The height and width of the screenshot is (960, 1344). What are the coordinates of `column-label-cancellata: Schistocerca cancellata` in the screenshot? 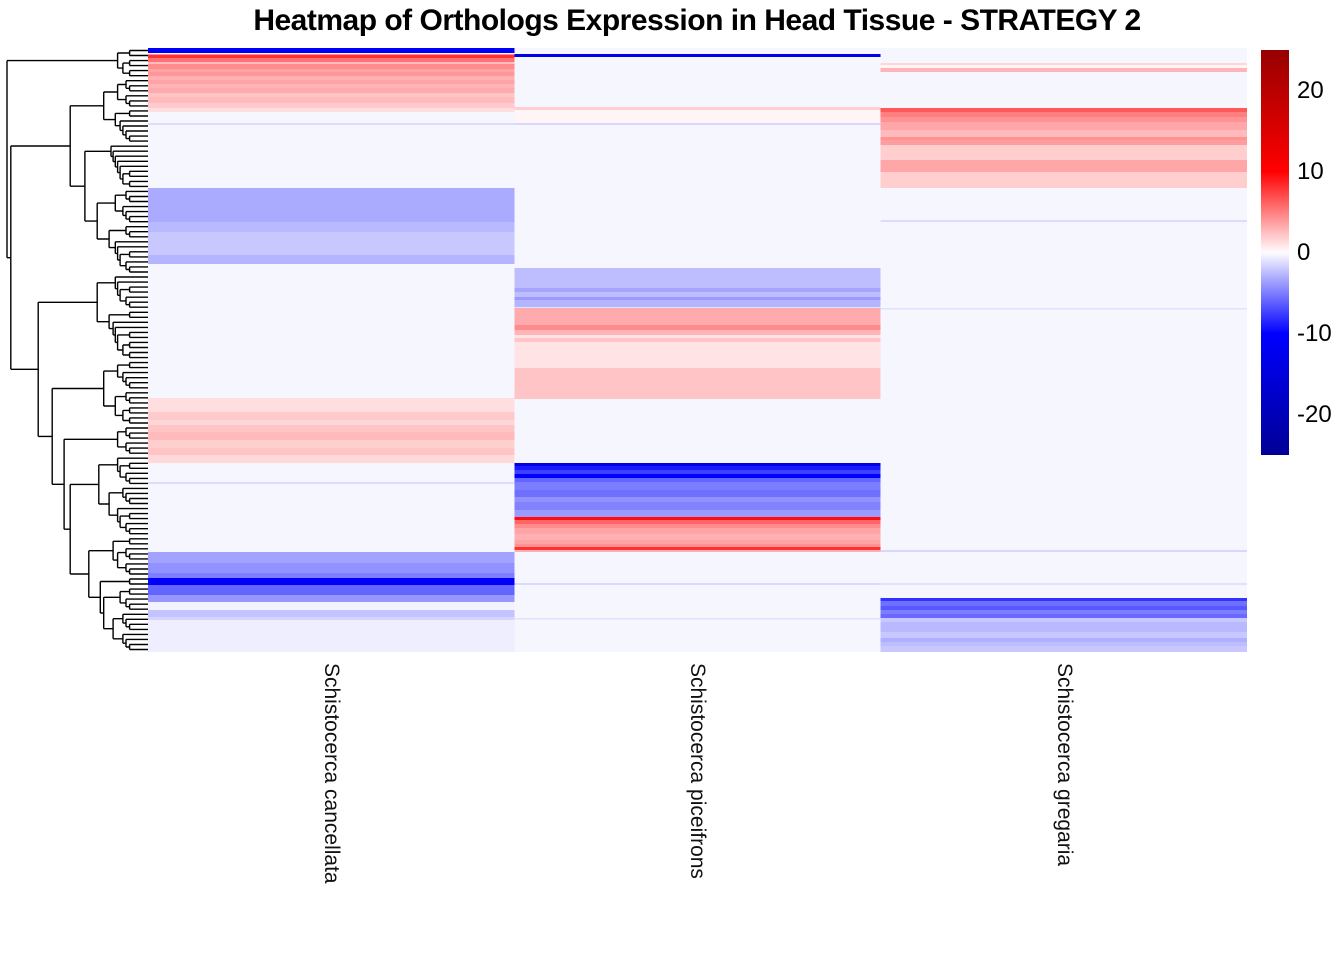 It's located at (331, 773).